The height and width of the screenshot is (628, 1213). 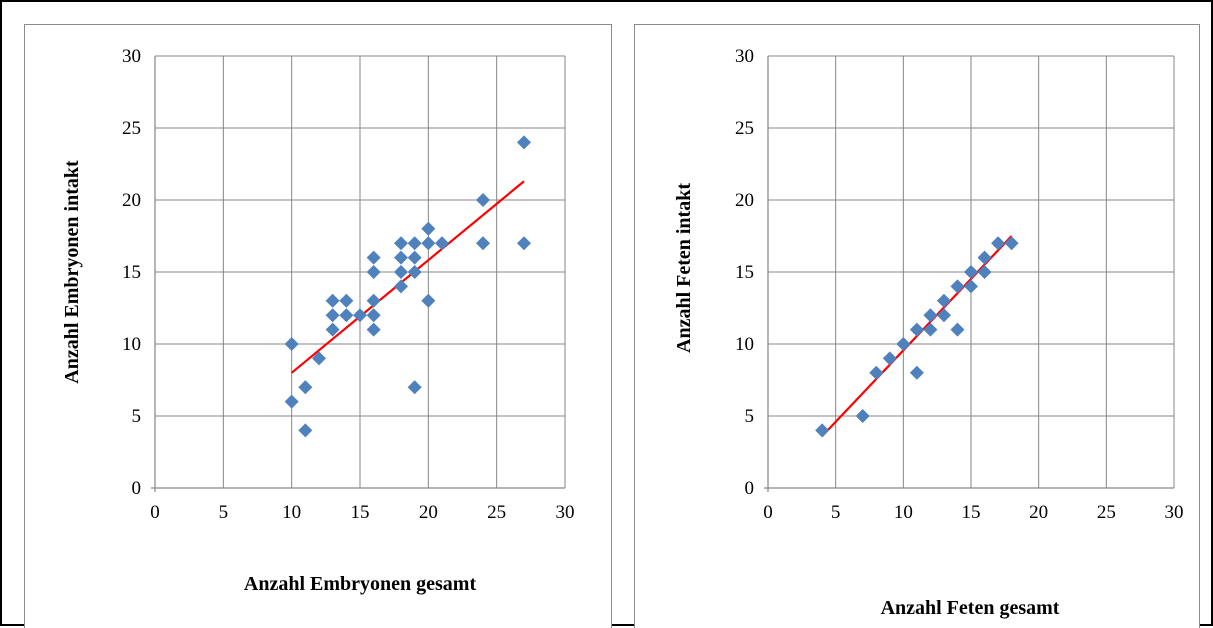 I want to click on trendline, so click(x=407, y=277).